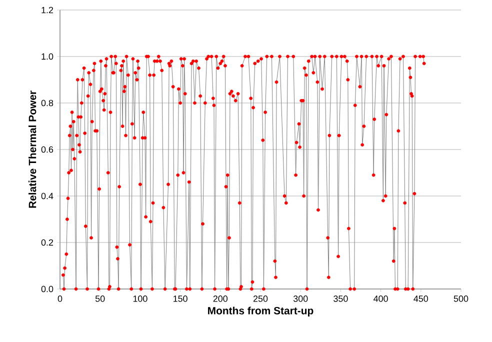 The image size is (492, 342). Describe the element at coordinates (48, 56) in the screenshot. I see `y-tick-label: 1.0` at that location.